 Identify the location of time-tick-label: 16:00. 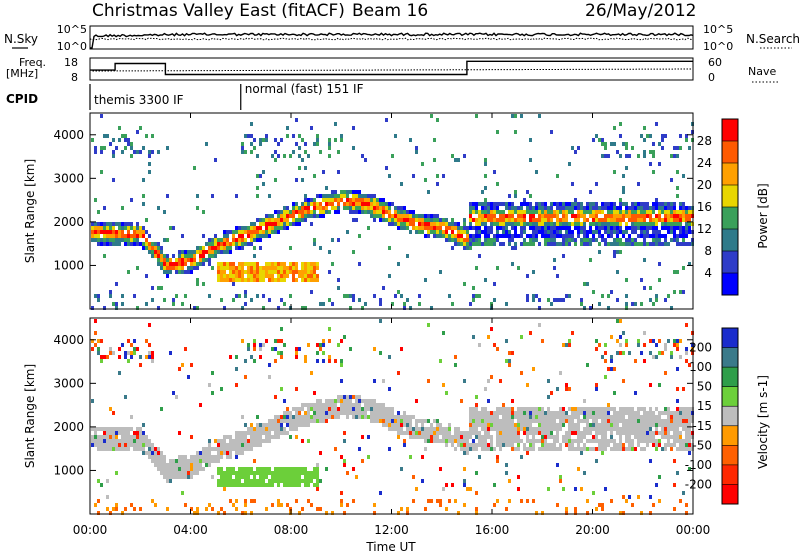
(492, 530).